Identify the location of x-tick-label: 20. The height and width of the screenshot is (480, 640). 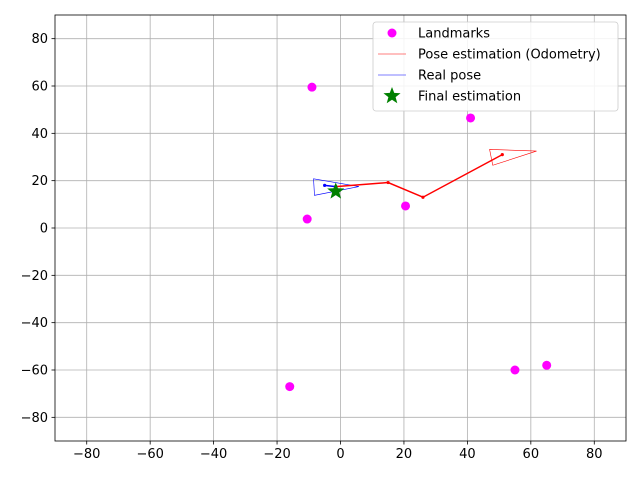
(404, 454).